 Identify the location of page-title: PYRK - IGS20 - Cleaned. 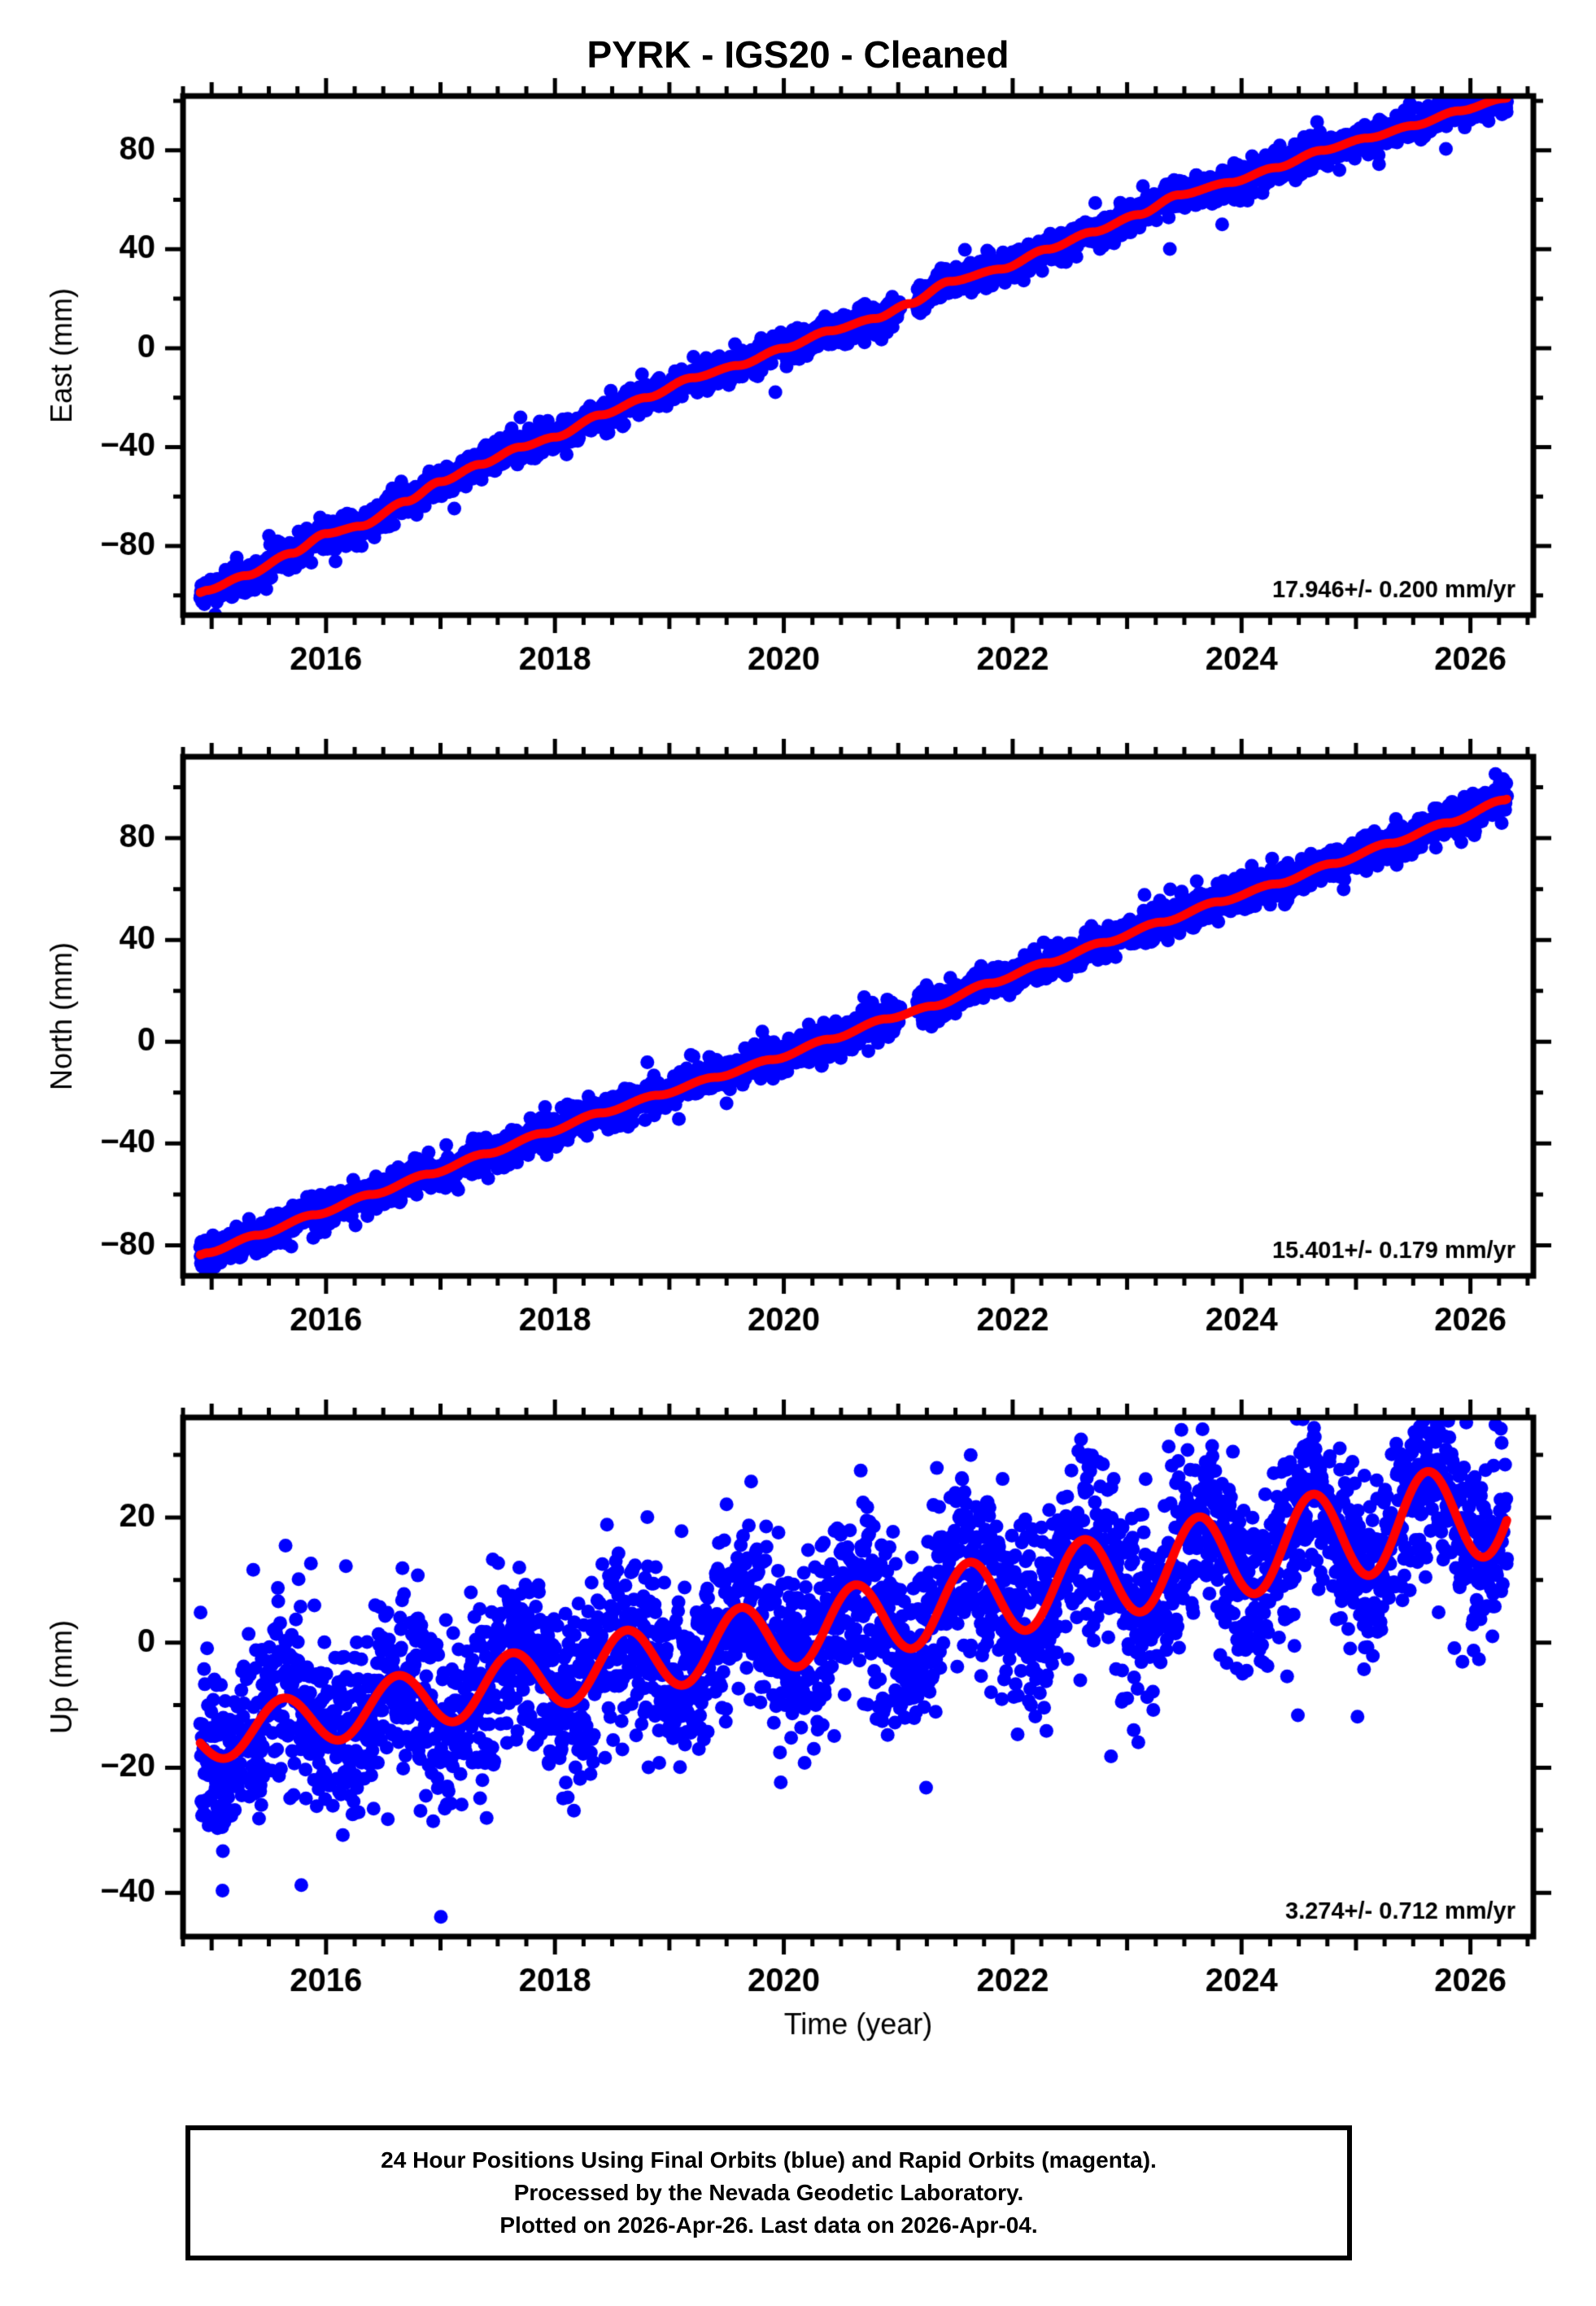
(798, 54).